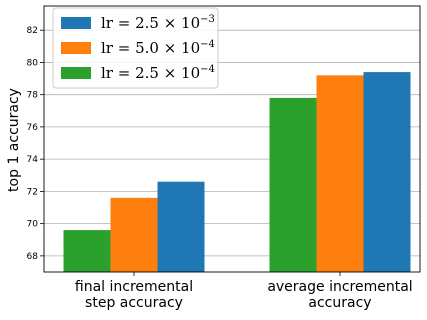 Image resolution: width=427 pixels, height=320 pixels. I want to click on y-tick-label: 82, so click(32, 31).